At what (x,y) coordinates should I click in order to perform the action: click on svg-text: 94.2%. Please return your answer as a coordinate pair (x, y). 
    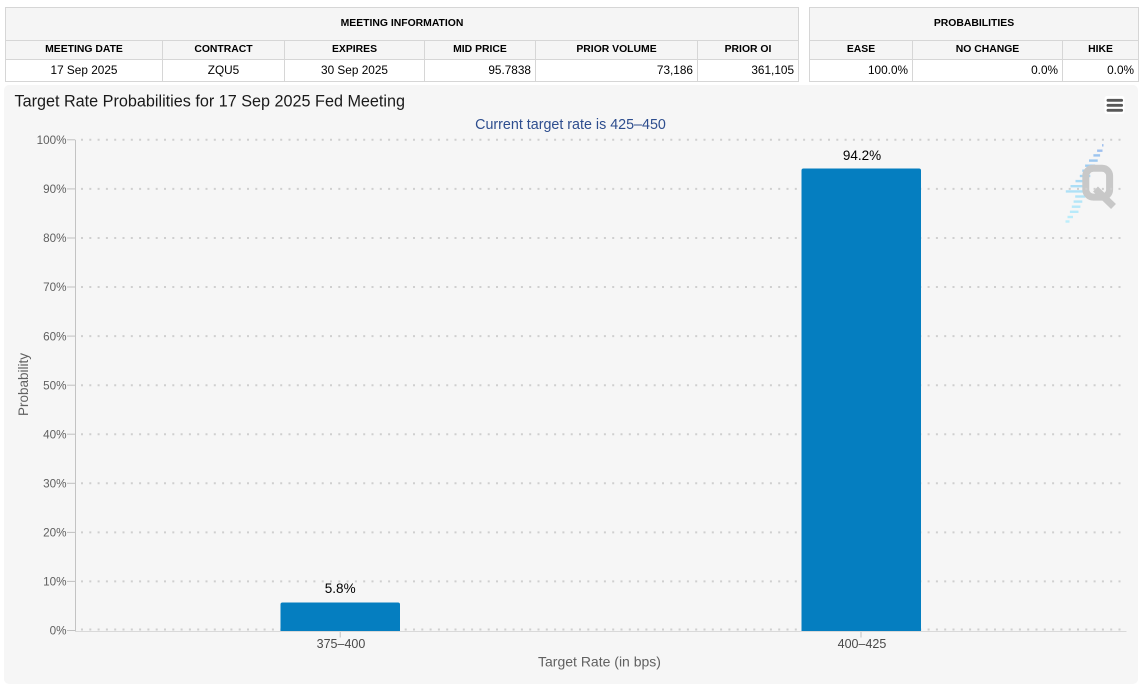
    Looking at the image, I should click on (862, 155).